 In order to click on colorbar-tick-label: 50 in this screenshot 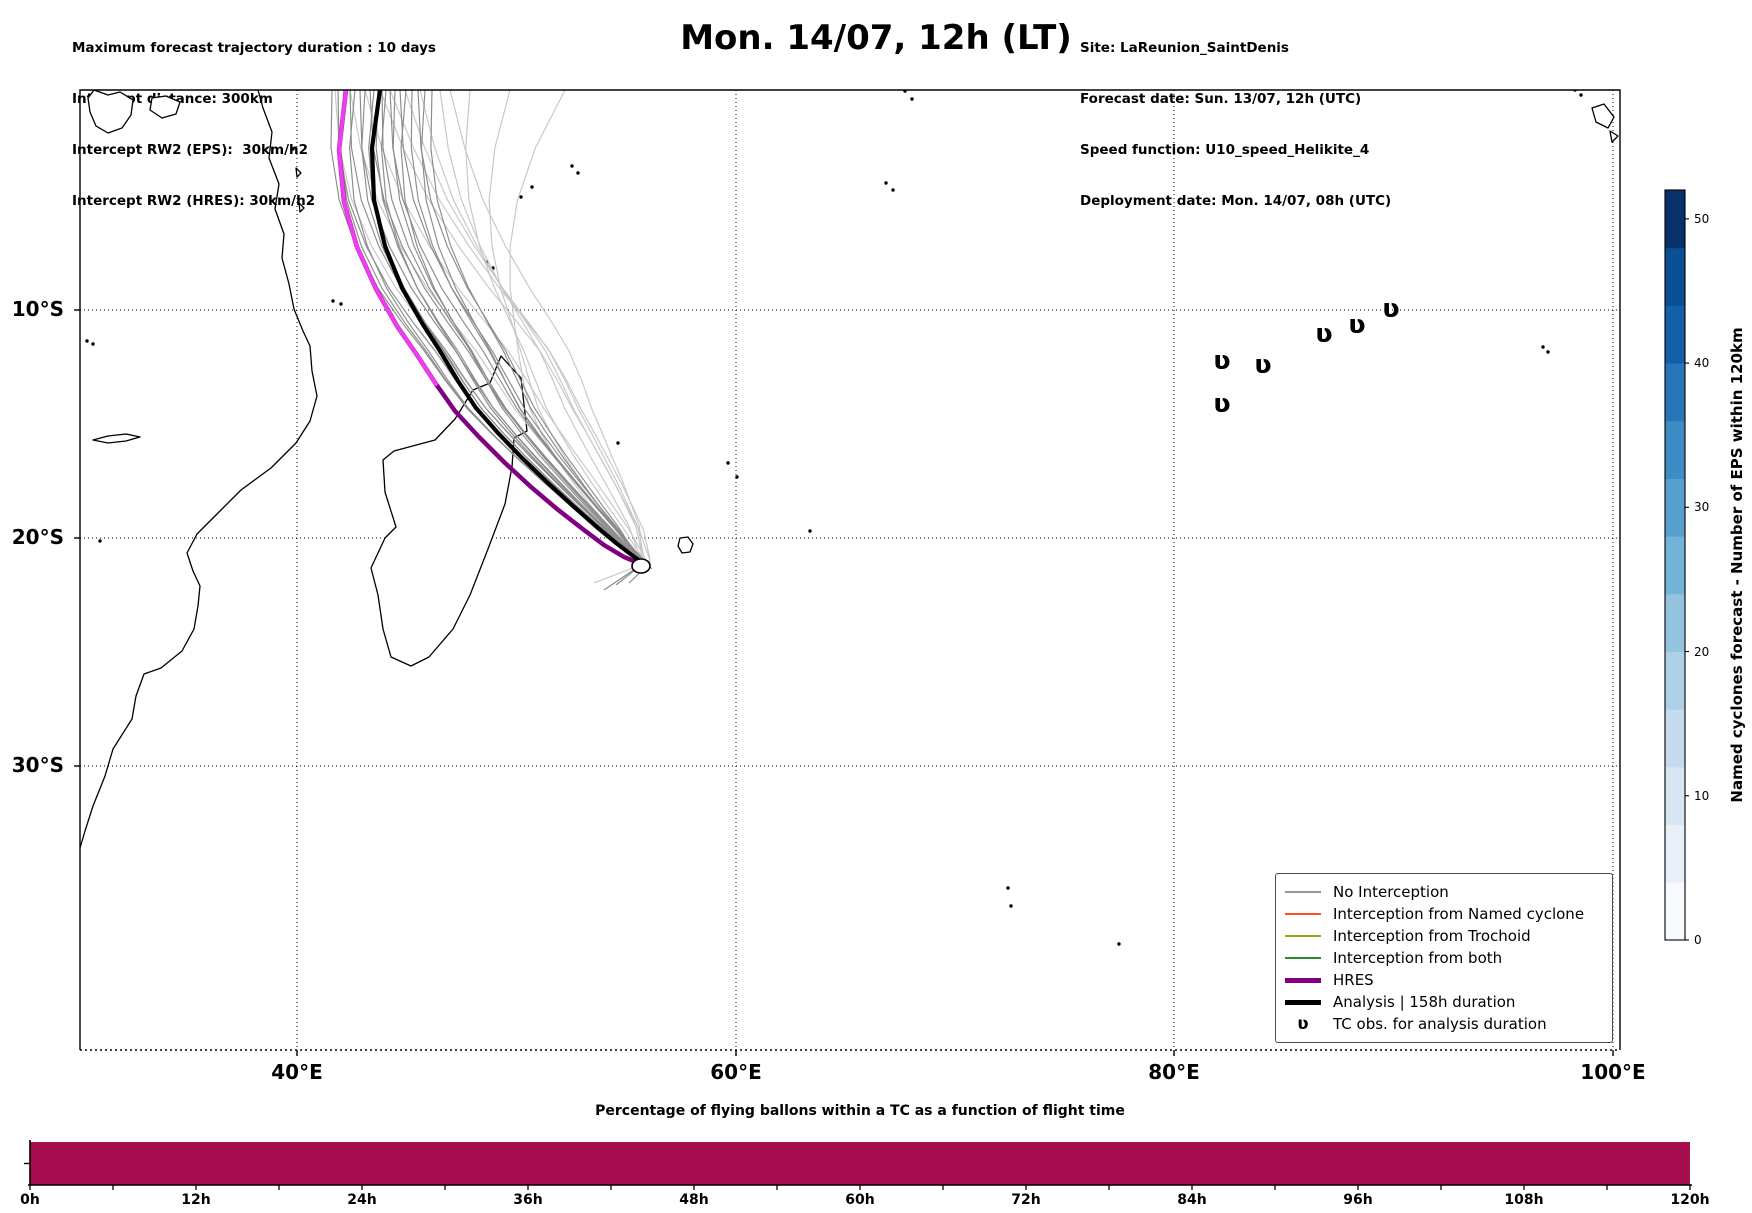, I will do `click(1702, 219)`.